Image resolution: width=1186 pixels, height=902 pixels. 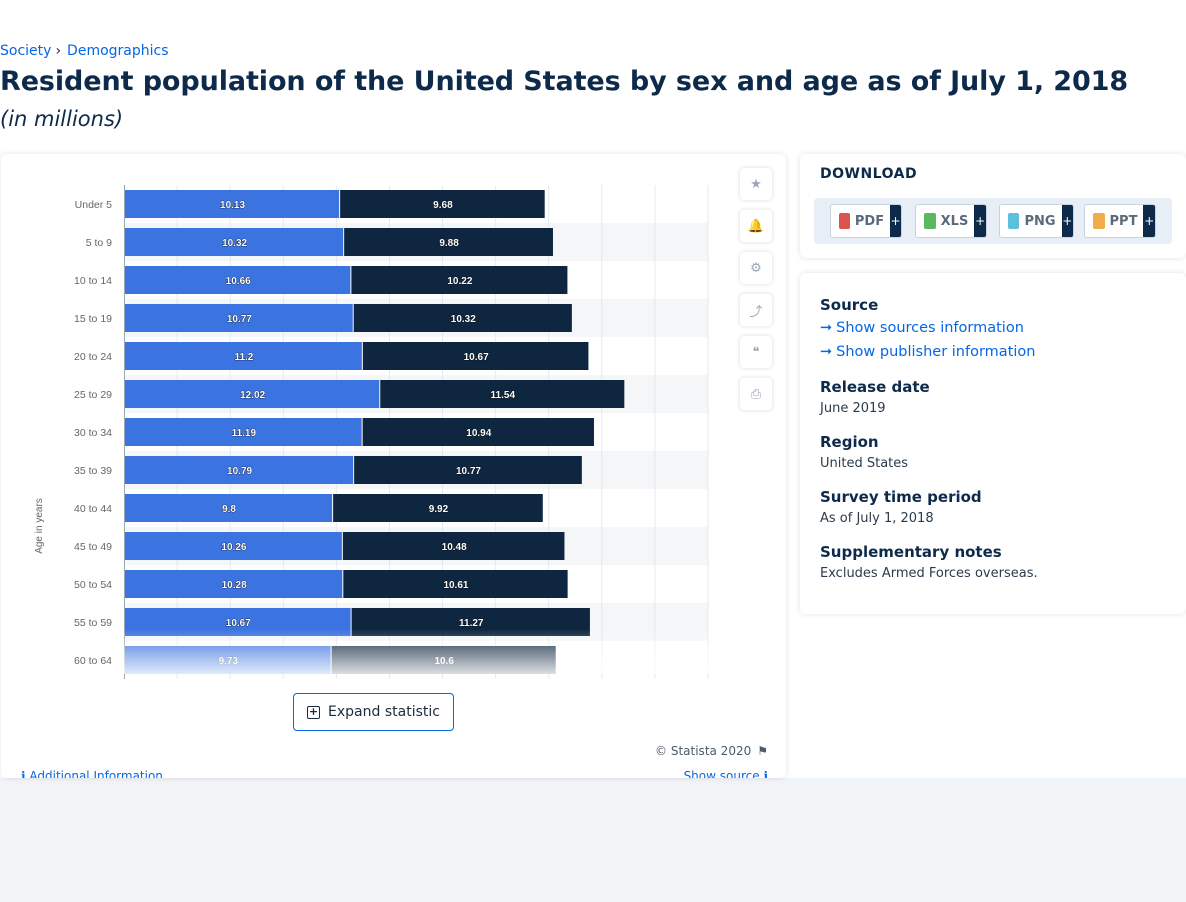 I want to click on show-sources-label: Show sources information, so click(x=930, y=328).